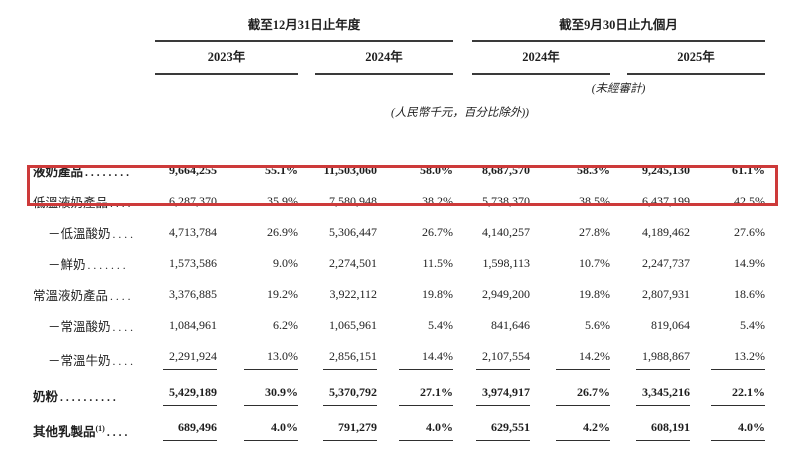 The image size is (800, 452). I want to click on year-header-2025-9m: 2025年, so click(696, 58).